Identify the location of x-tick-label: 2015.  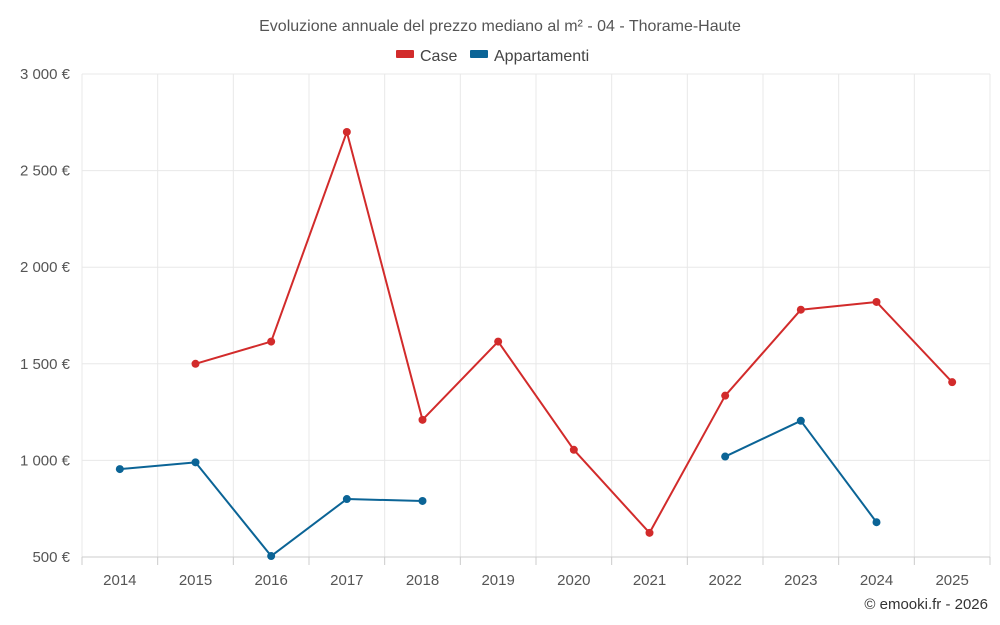
(195, 580).